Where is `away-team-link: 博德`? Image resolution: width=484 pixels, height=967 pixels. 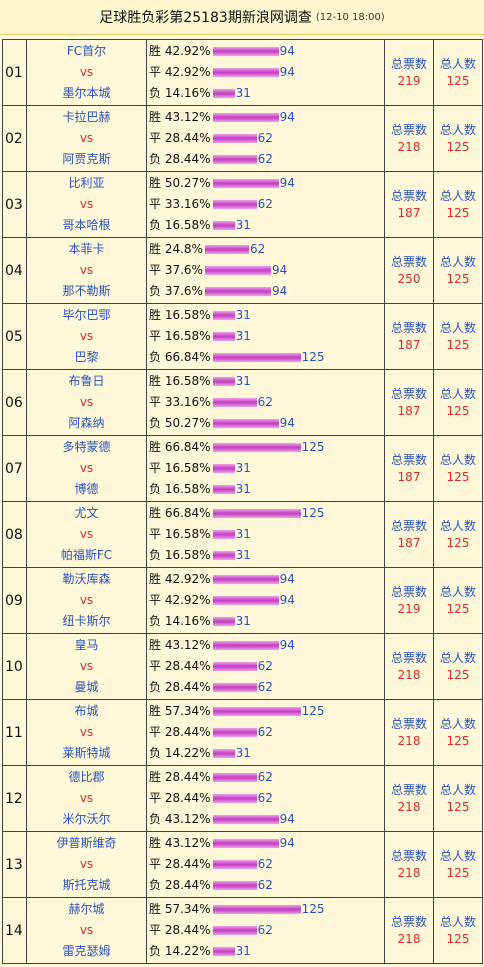 away-team-link: 博德 is located at coordinates (86, 489).